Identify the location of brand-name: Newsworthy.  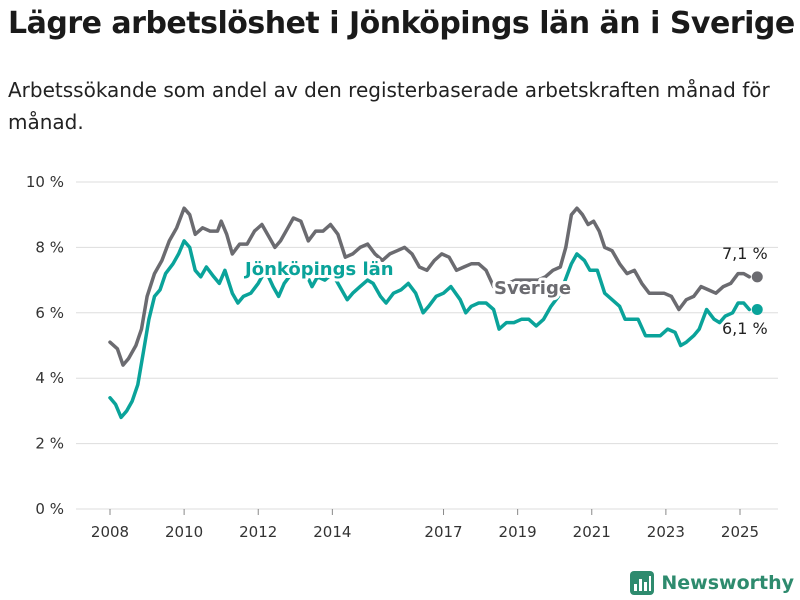
(727, 583).